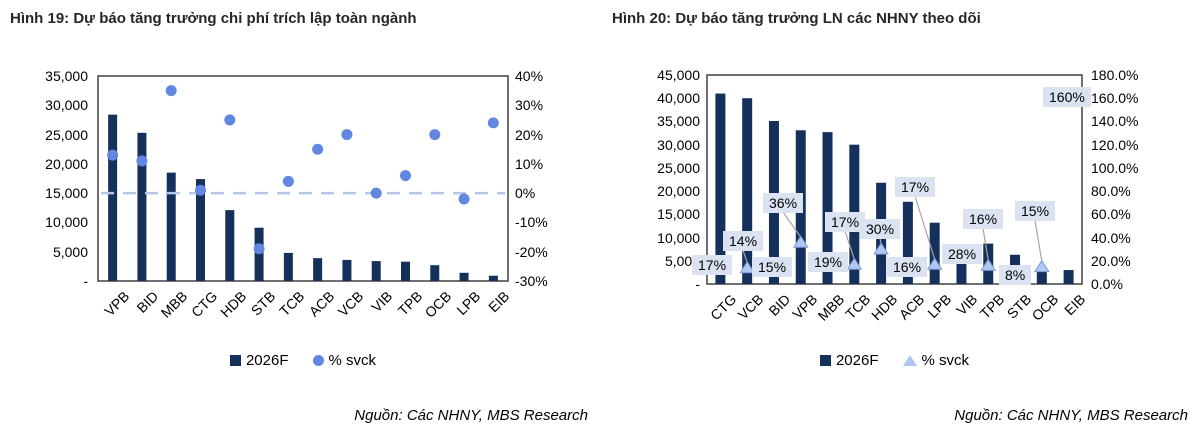 This screenshot has width=1200, height=439. Describe the element at coordinates (1111, 214) in the screenshot. I see `y-axis-right-tick: 60.0%` at that location.